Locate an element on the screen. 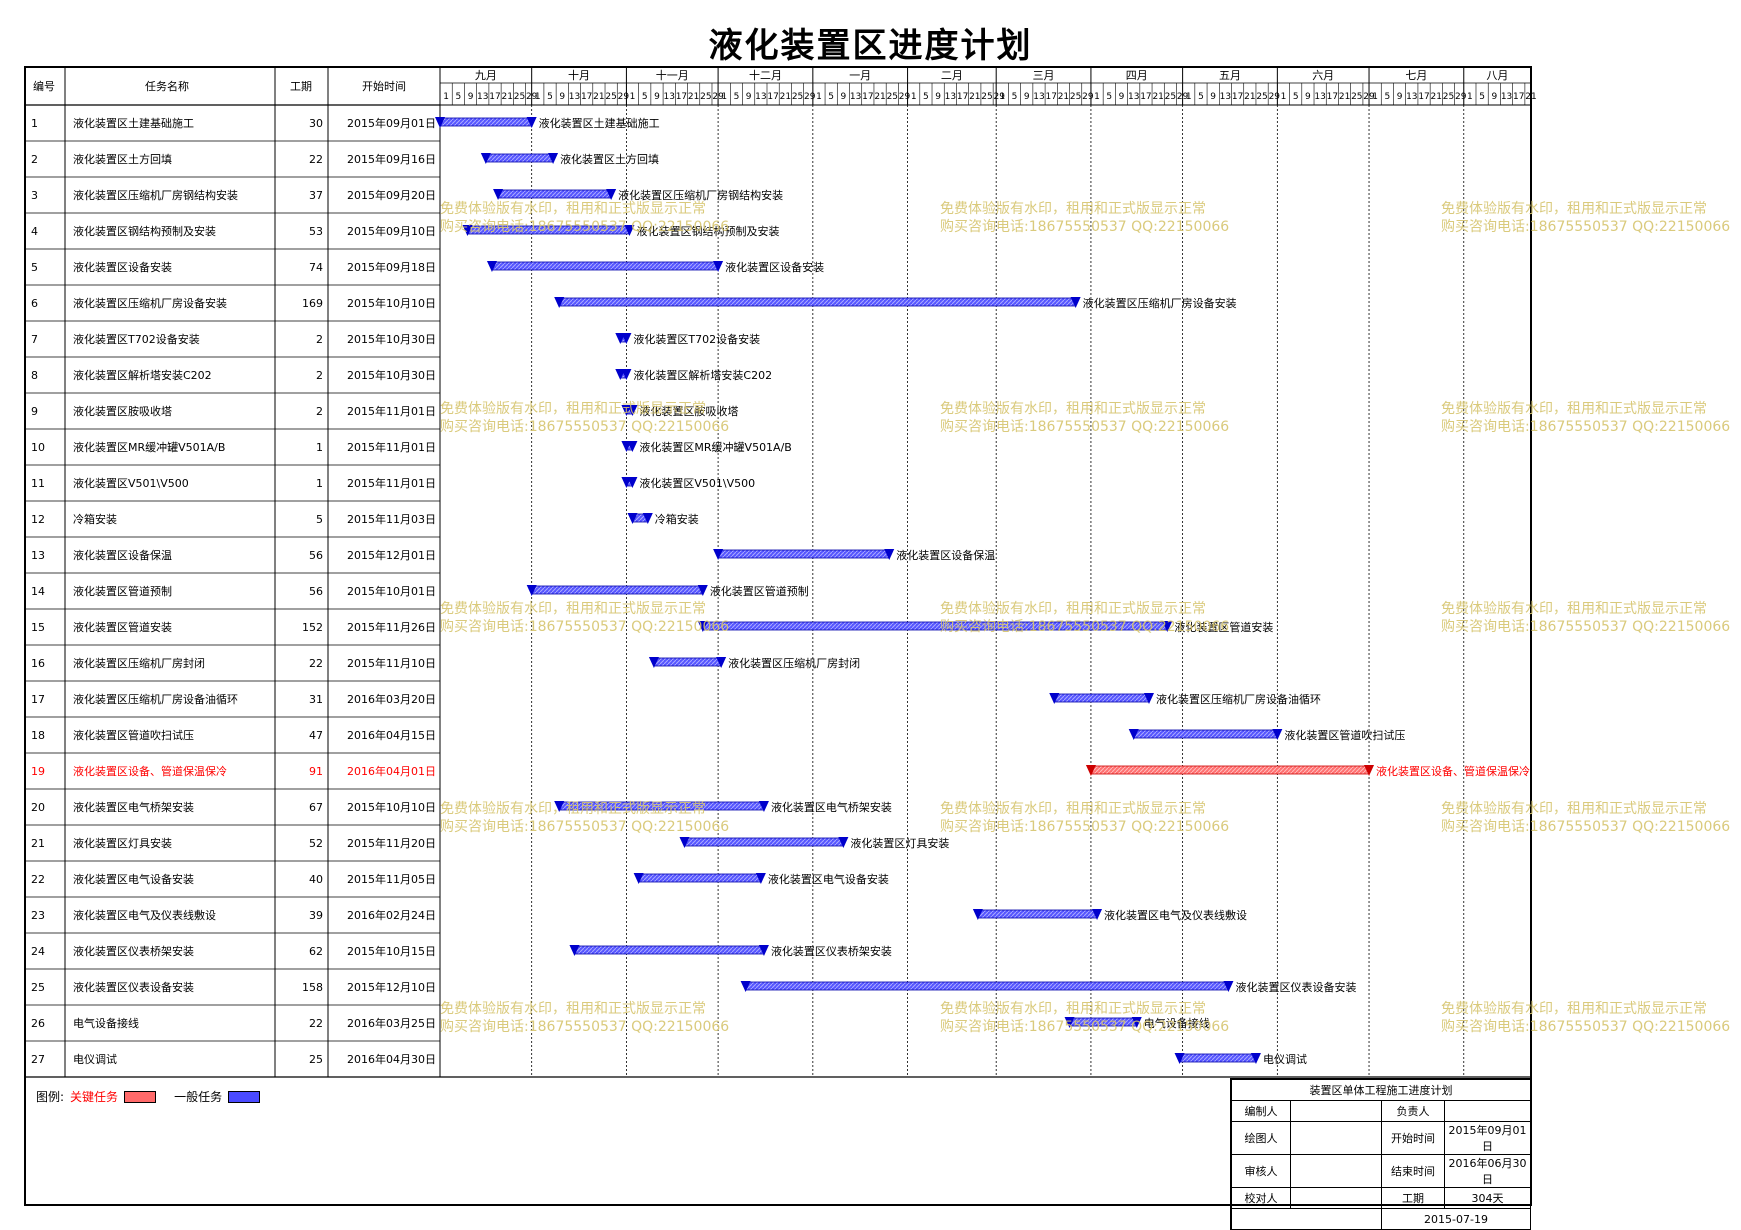  month-label: 十一月 is located at coordinates (672, 75).